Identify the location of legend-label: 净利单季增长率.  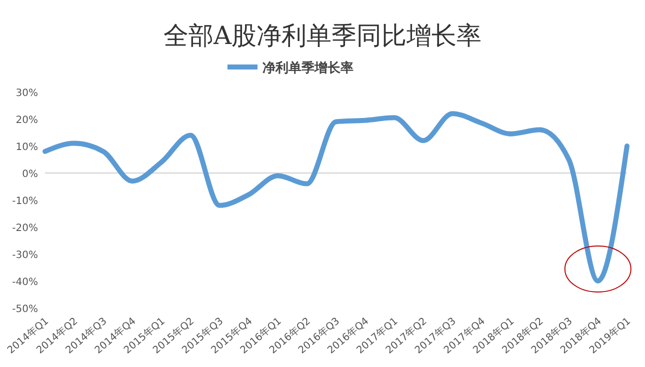
(308, 68).